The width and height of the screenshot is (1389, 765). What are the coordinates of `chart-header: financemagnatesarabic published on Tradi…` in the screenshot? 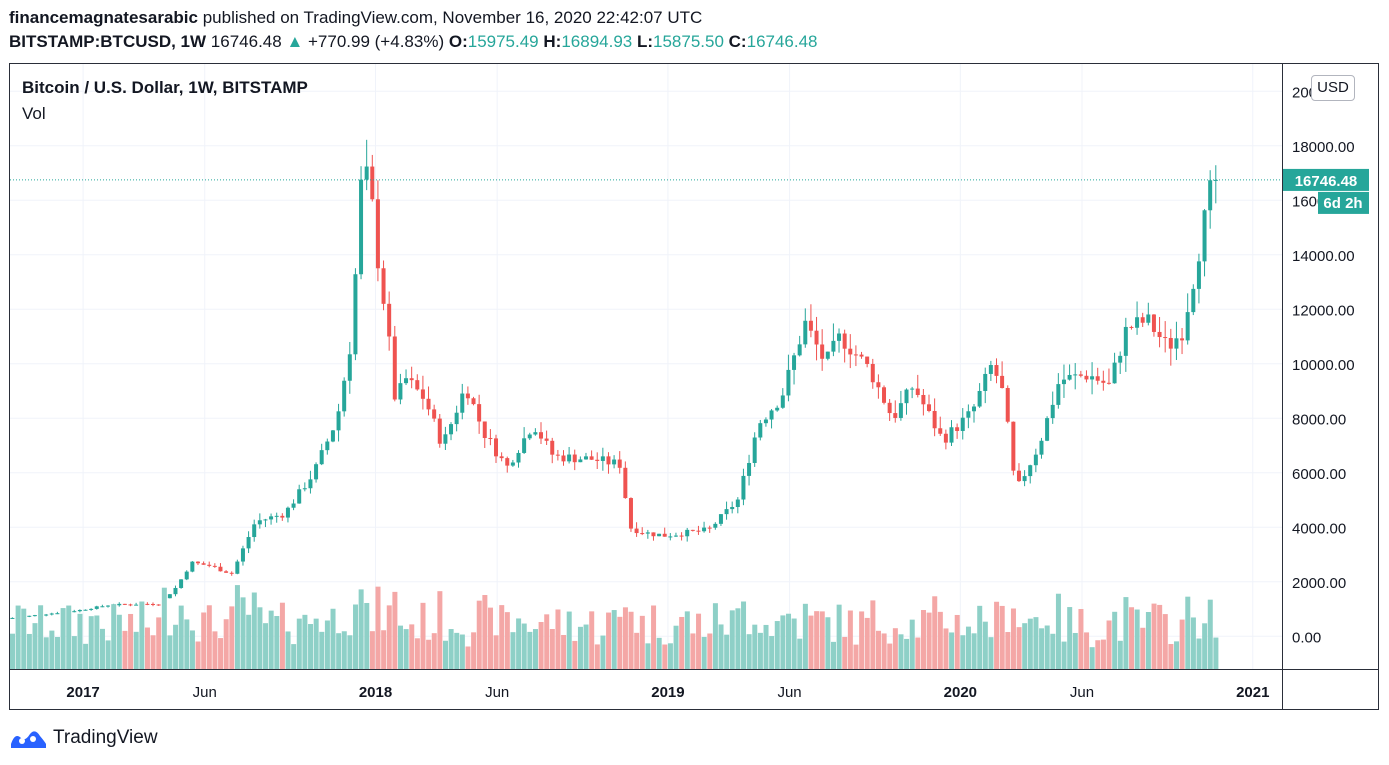 It's located at (694, 30).